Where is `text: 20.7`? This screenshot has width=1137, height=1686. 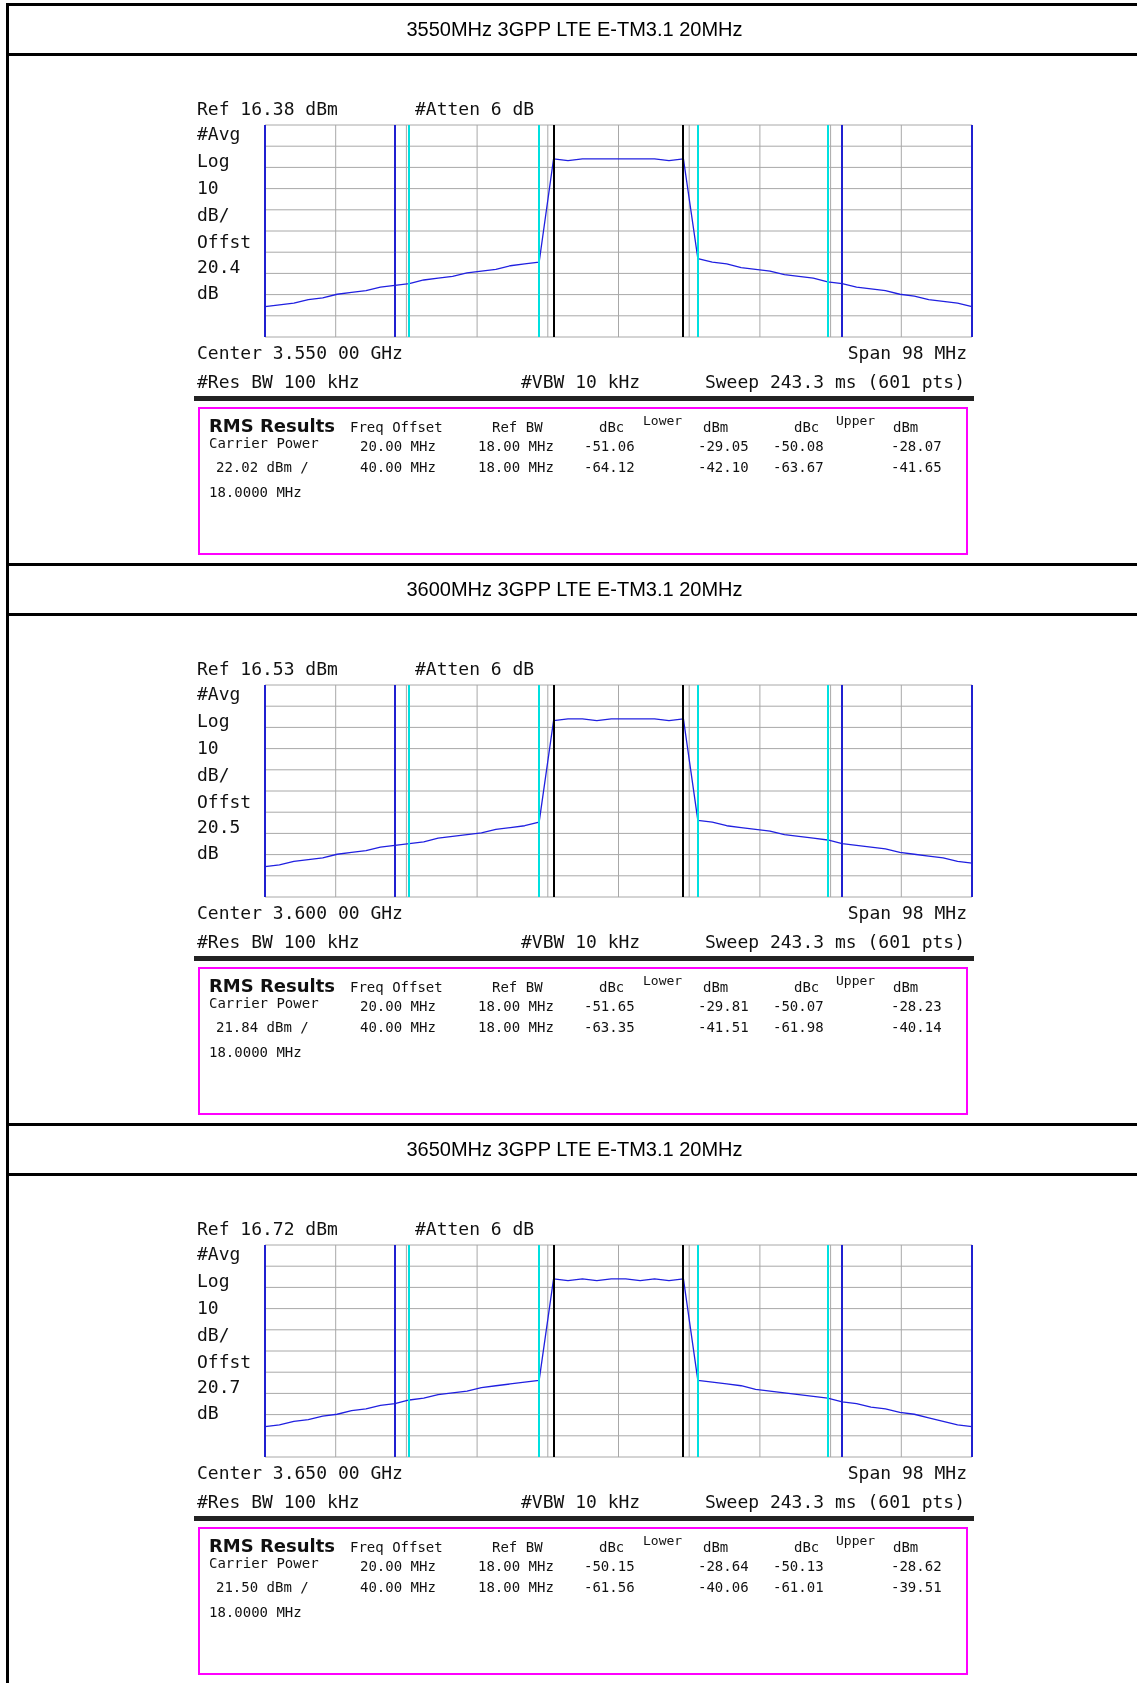 text: 20.7 is located at coordinates (219, 1386).